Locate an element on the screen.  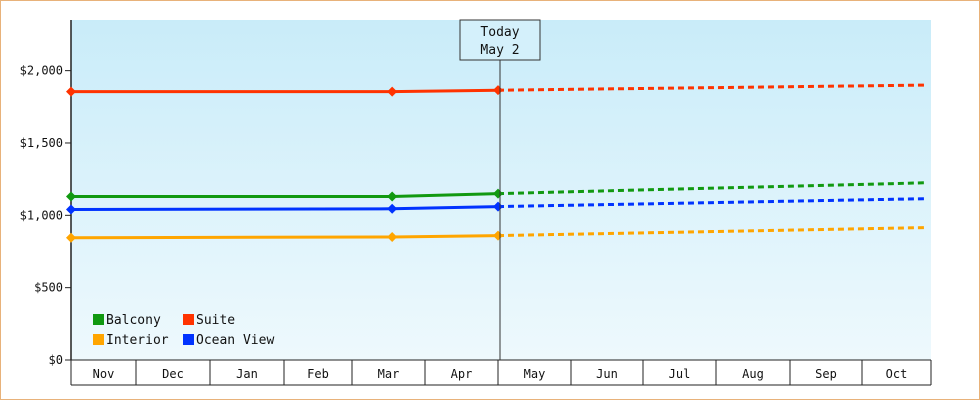
x-tick-label: Jan is located at coordinates (247, 374).